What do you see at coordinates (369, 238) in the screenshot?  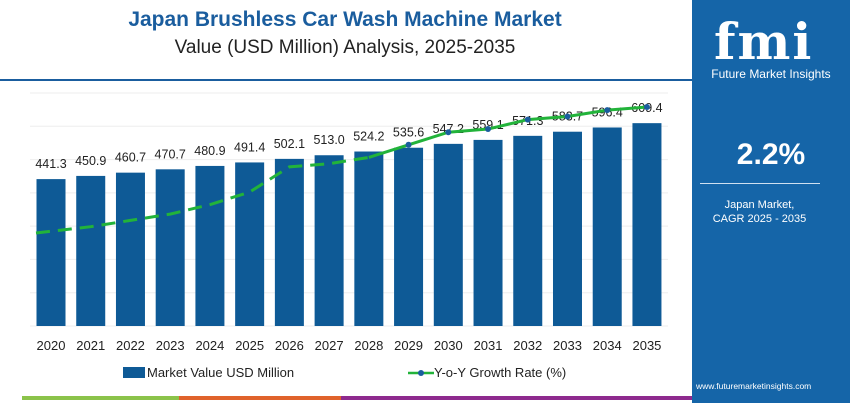 I see `bar-2028` at bounding box center [369, 238].